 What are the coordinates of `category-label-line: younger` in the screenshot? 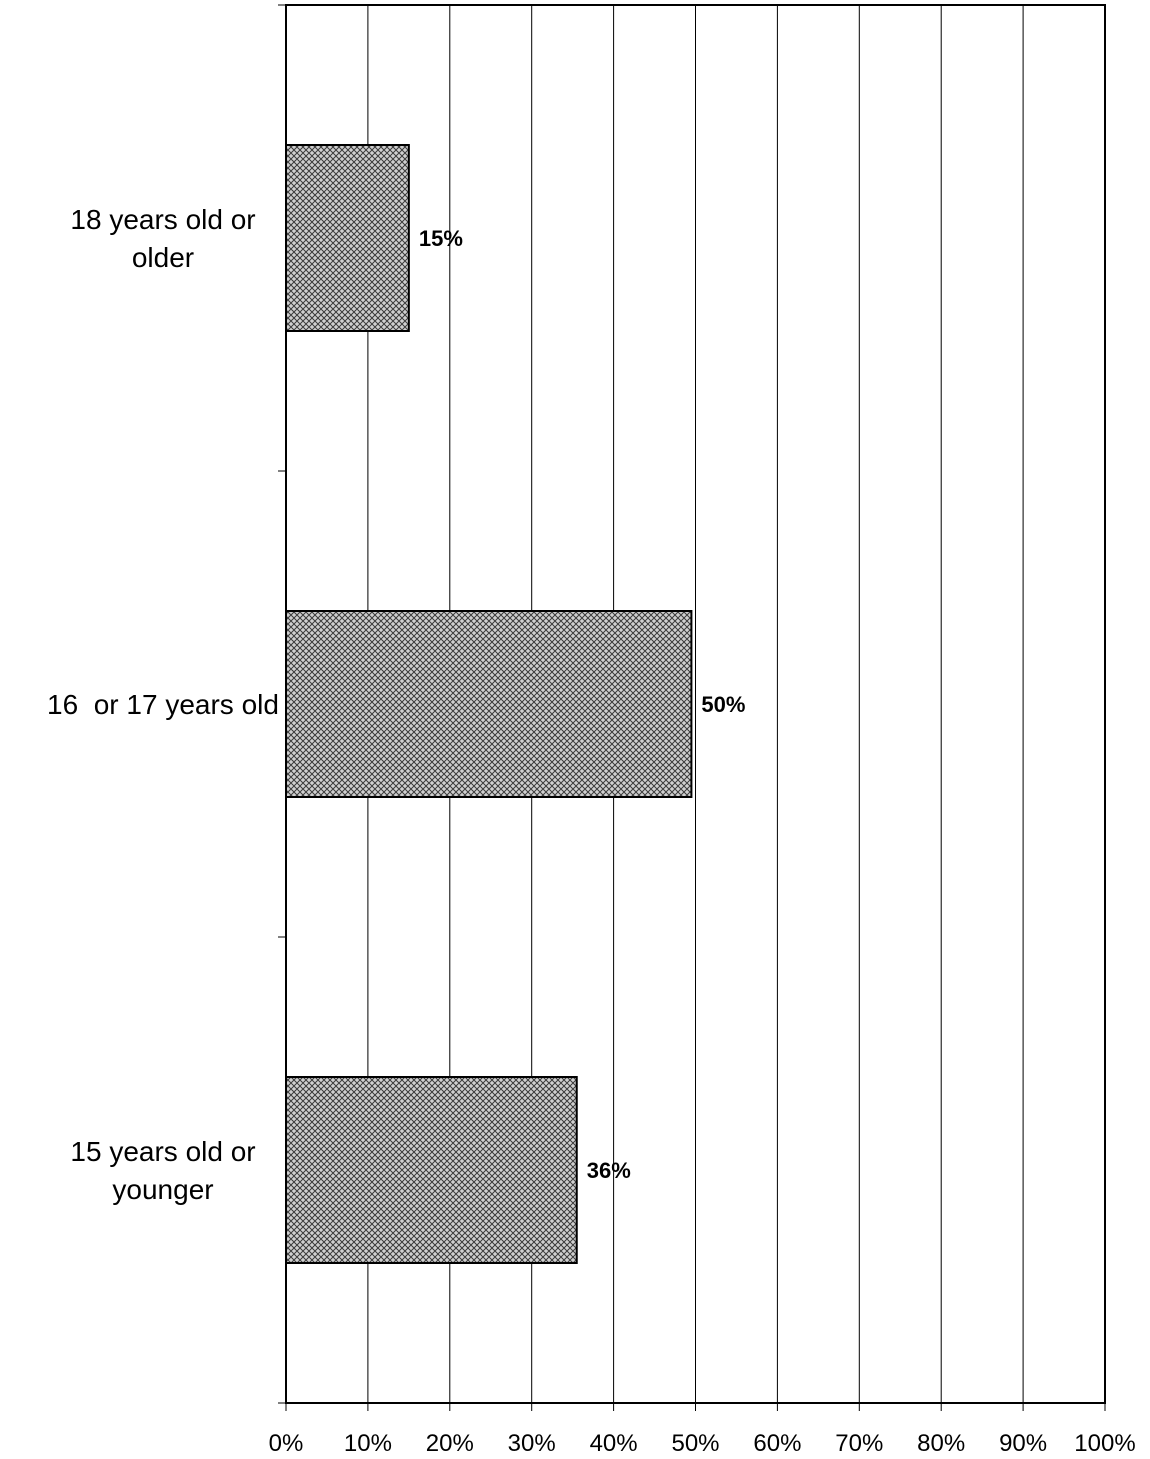 It's located at (162, 1189).